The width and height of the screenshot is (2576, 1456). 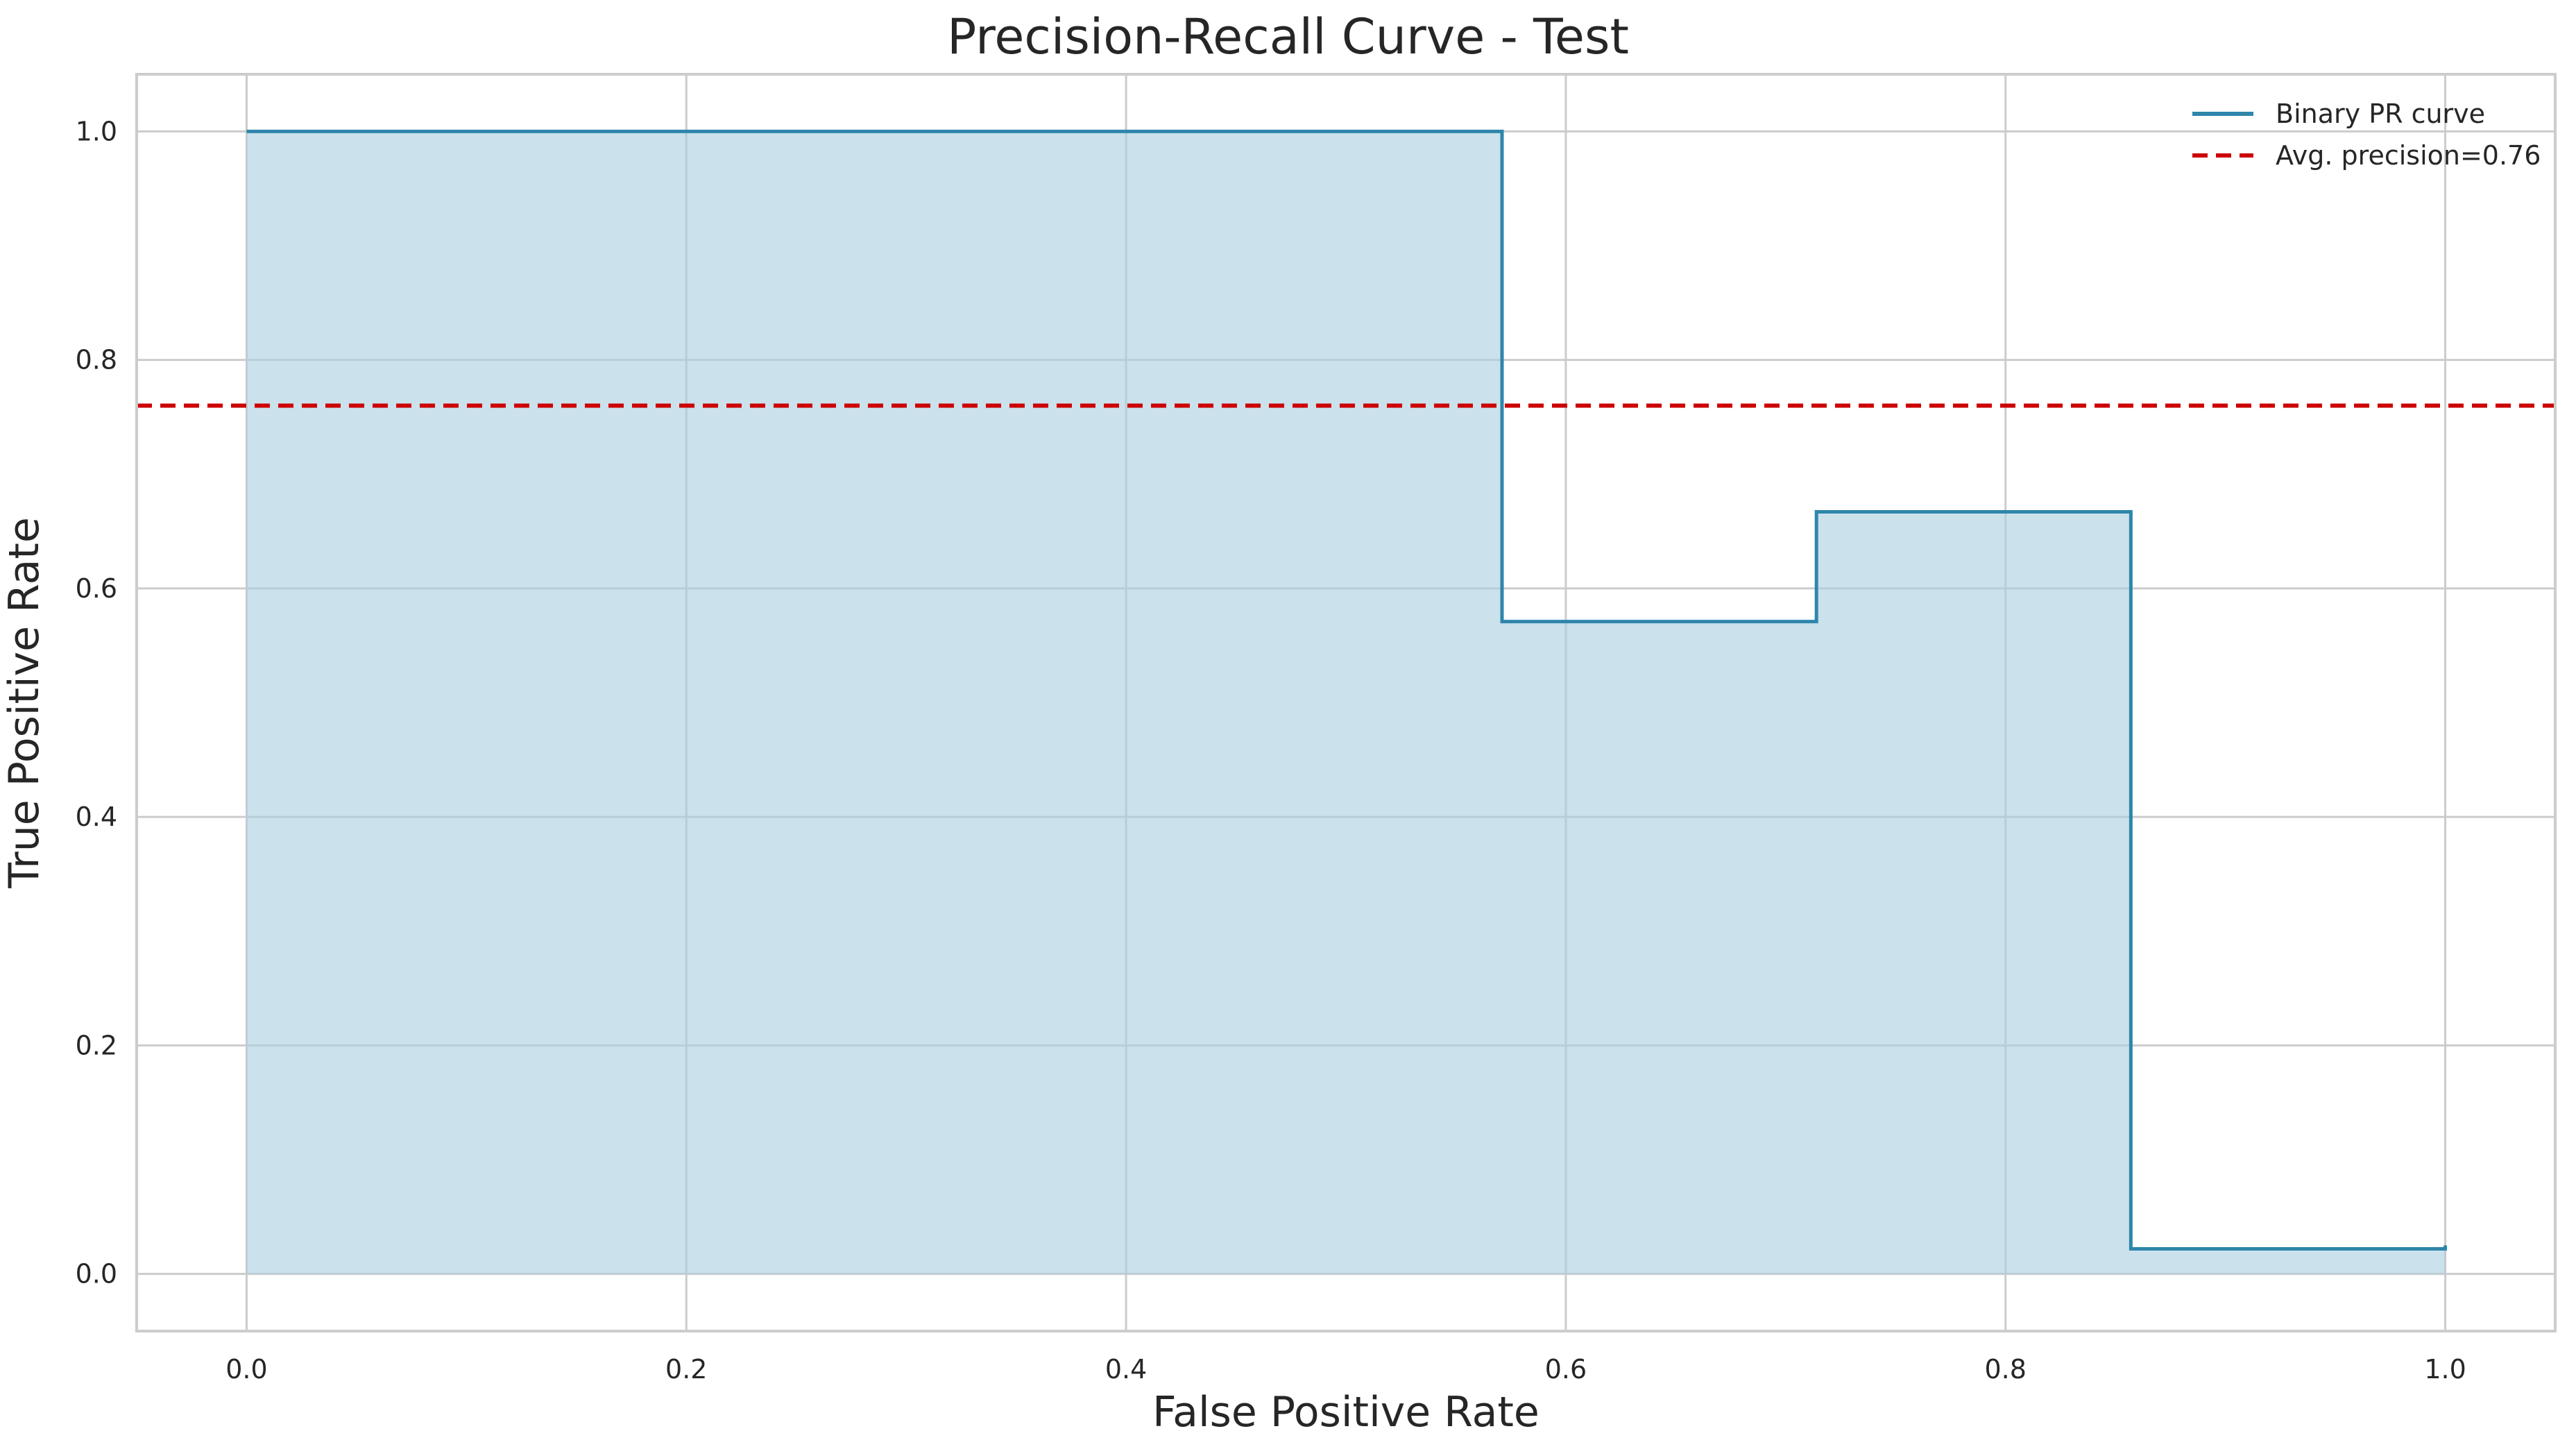 I want to click on legend-label: Avg. precision=0.76, so click(x=2408, y=155).